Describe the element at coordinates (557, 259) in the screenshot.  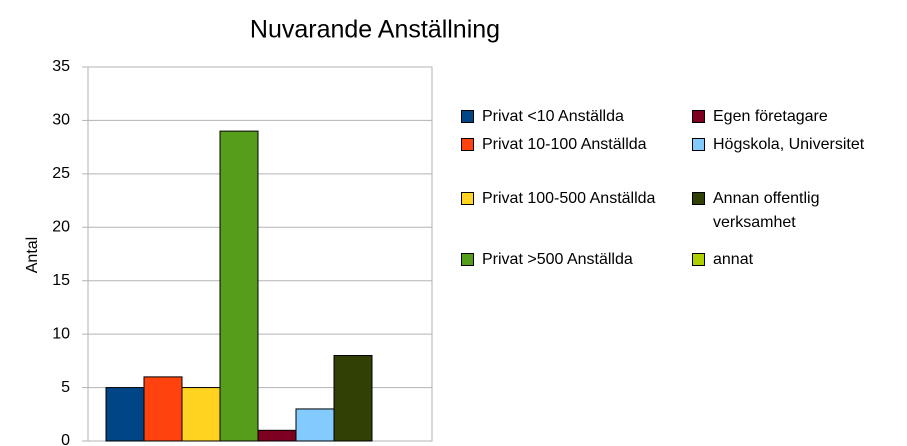
I see `legend-label: Privat >500 Anställda` at that location.